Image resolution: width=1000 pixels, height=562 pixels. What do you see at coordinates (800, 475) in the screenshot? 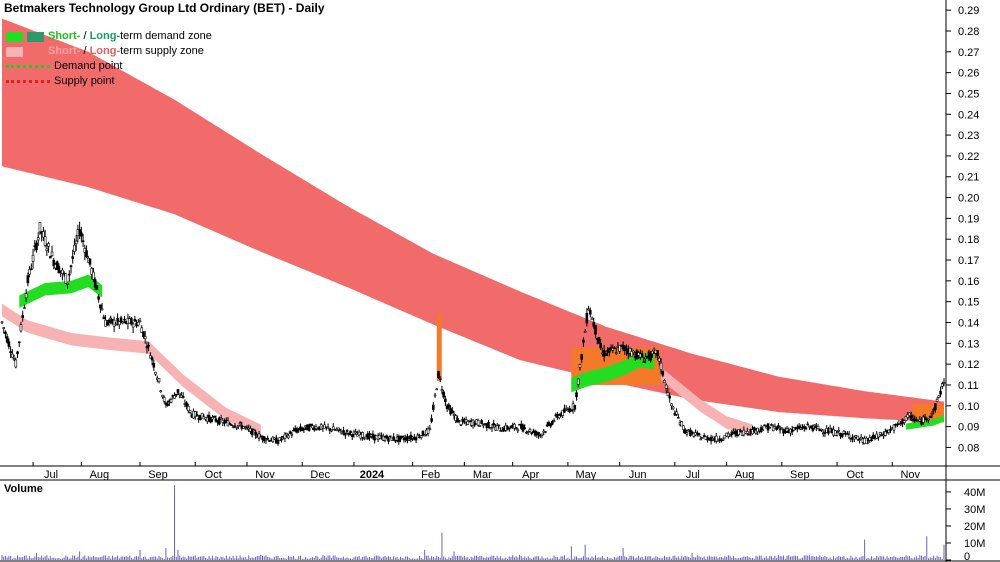
I see `x-tick-label: Sep` at bounding box center [800, 475].